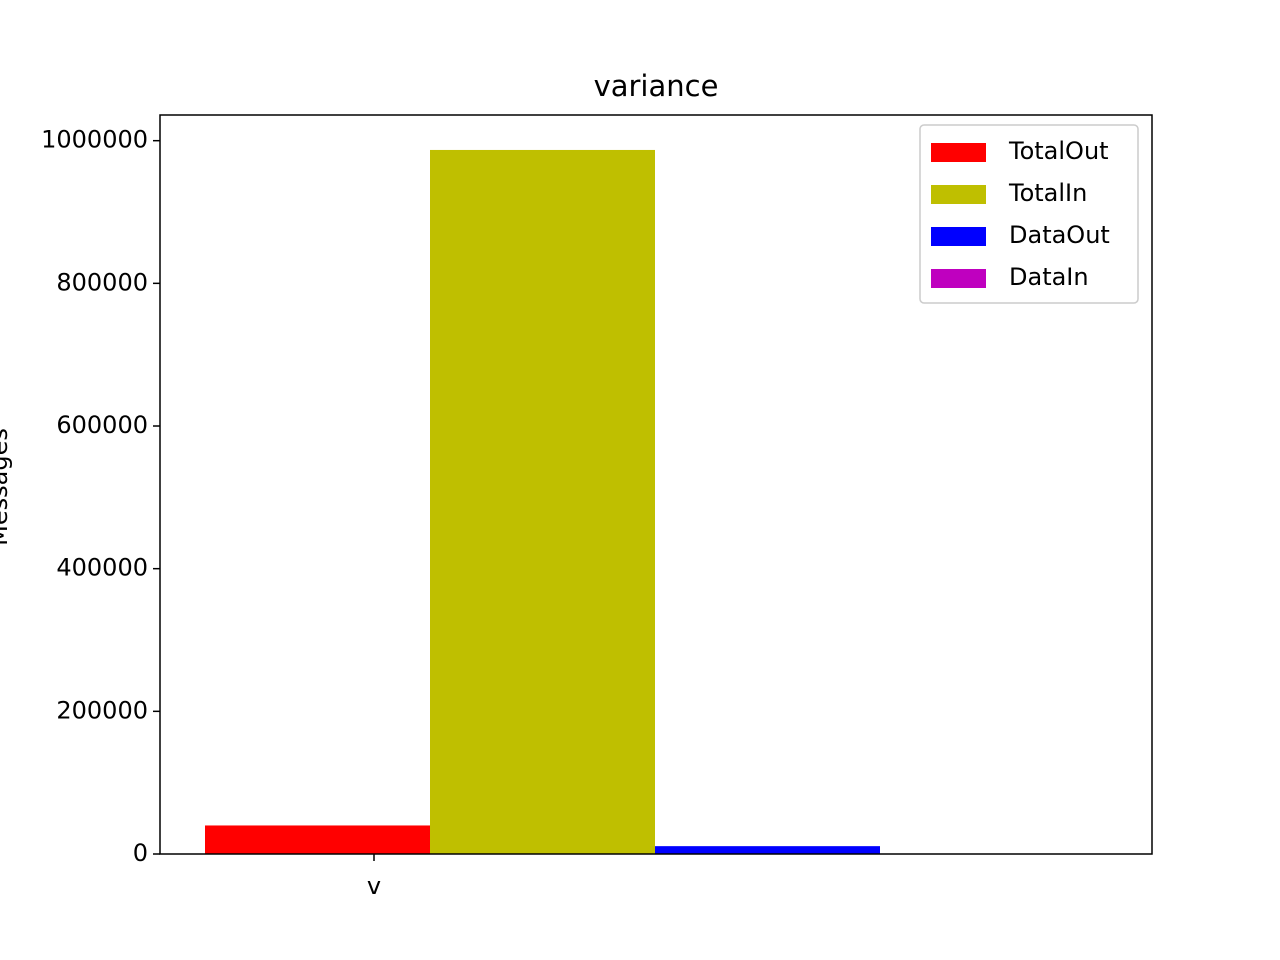 This screenshot has height=960, width=1280. I want to click on chart-title: variance, so click(656, 86).